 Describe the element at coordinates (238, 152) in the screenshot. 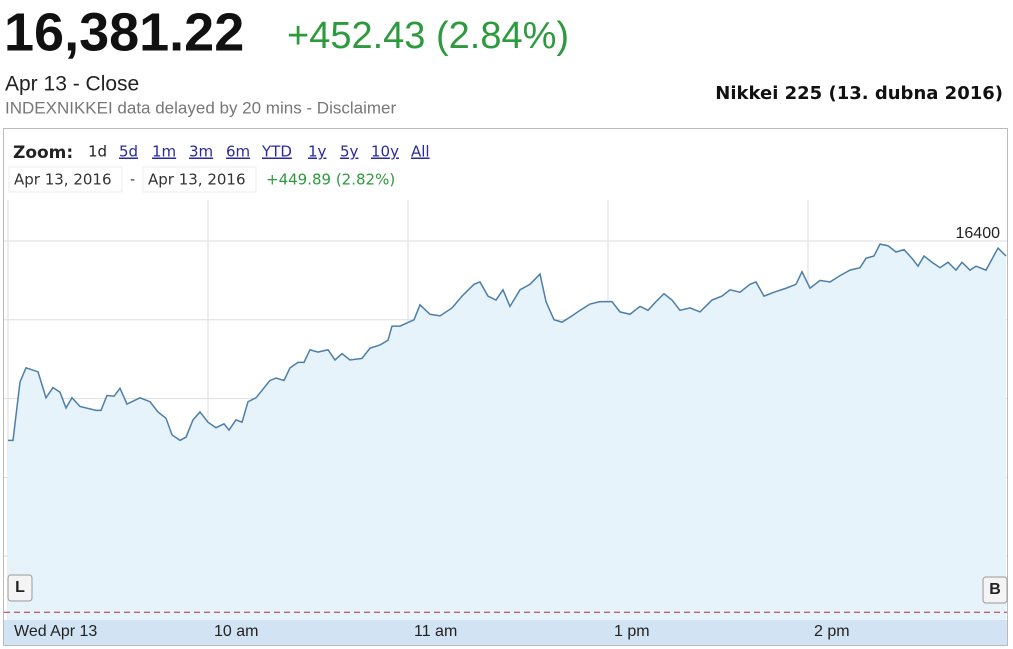

I see `zoom-option: 6m` at that location.